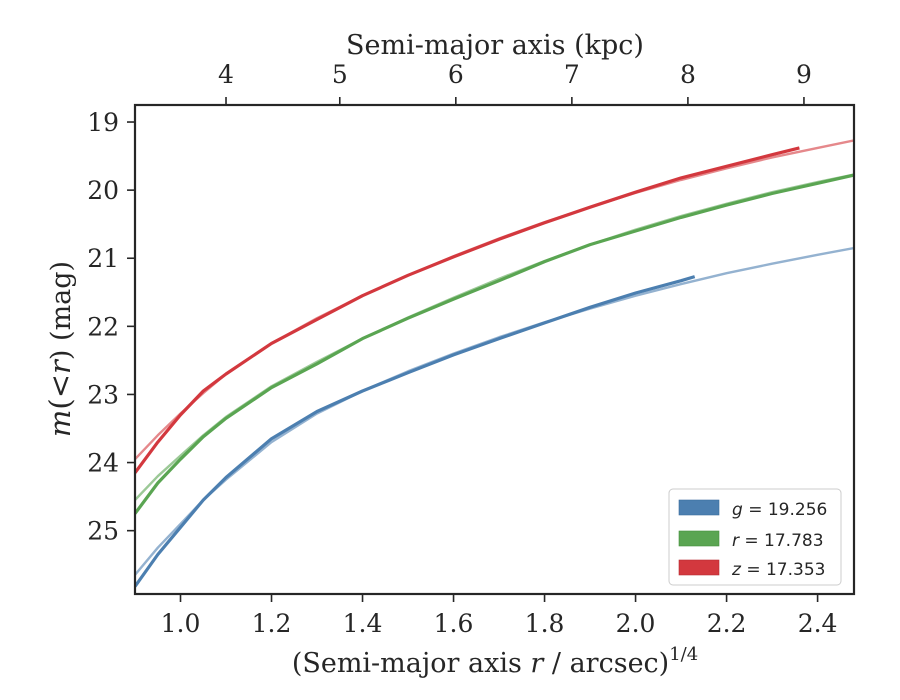 The height and width of the screenshot is (700, 900). I want to click on x-axis-label-rest: / arcsec), so click(606, 663).